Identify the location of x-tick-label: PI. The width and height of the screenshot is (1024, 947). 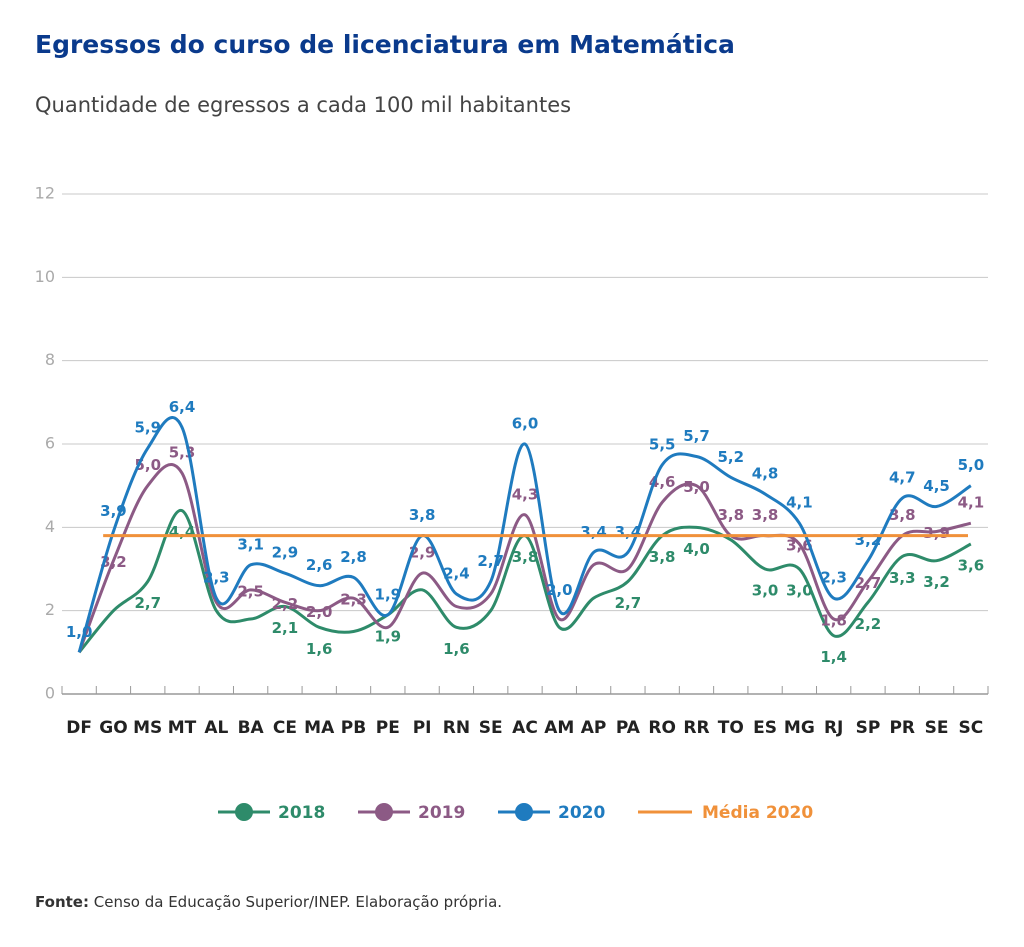
(422, 728).